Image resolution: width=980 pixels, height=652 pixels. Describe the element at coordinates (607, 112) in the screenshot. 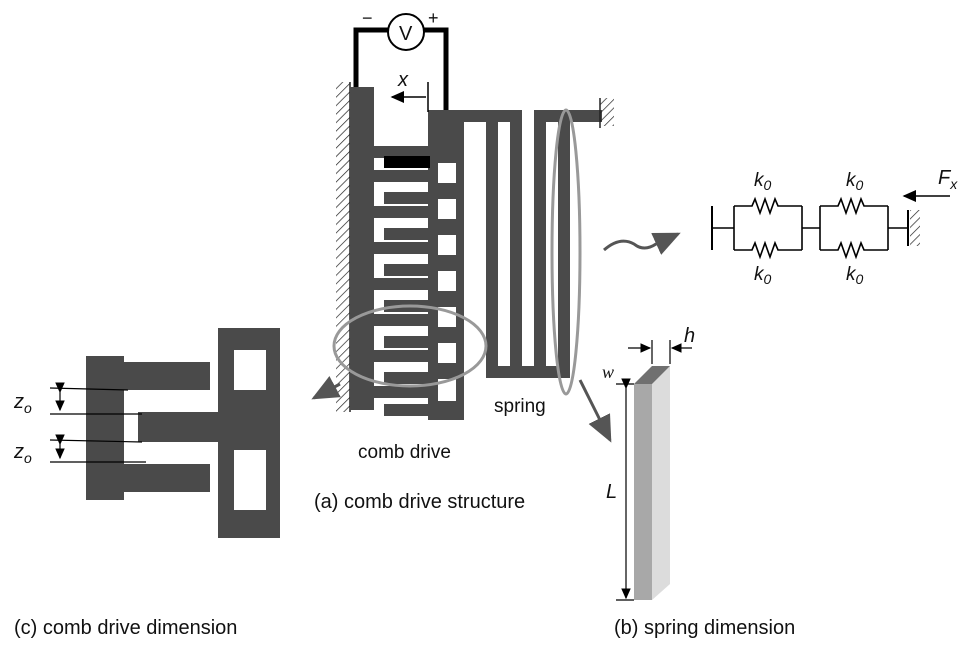

I see `fixed-wall-right` at that location.